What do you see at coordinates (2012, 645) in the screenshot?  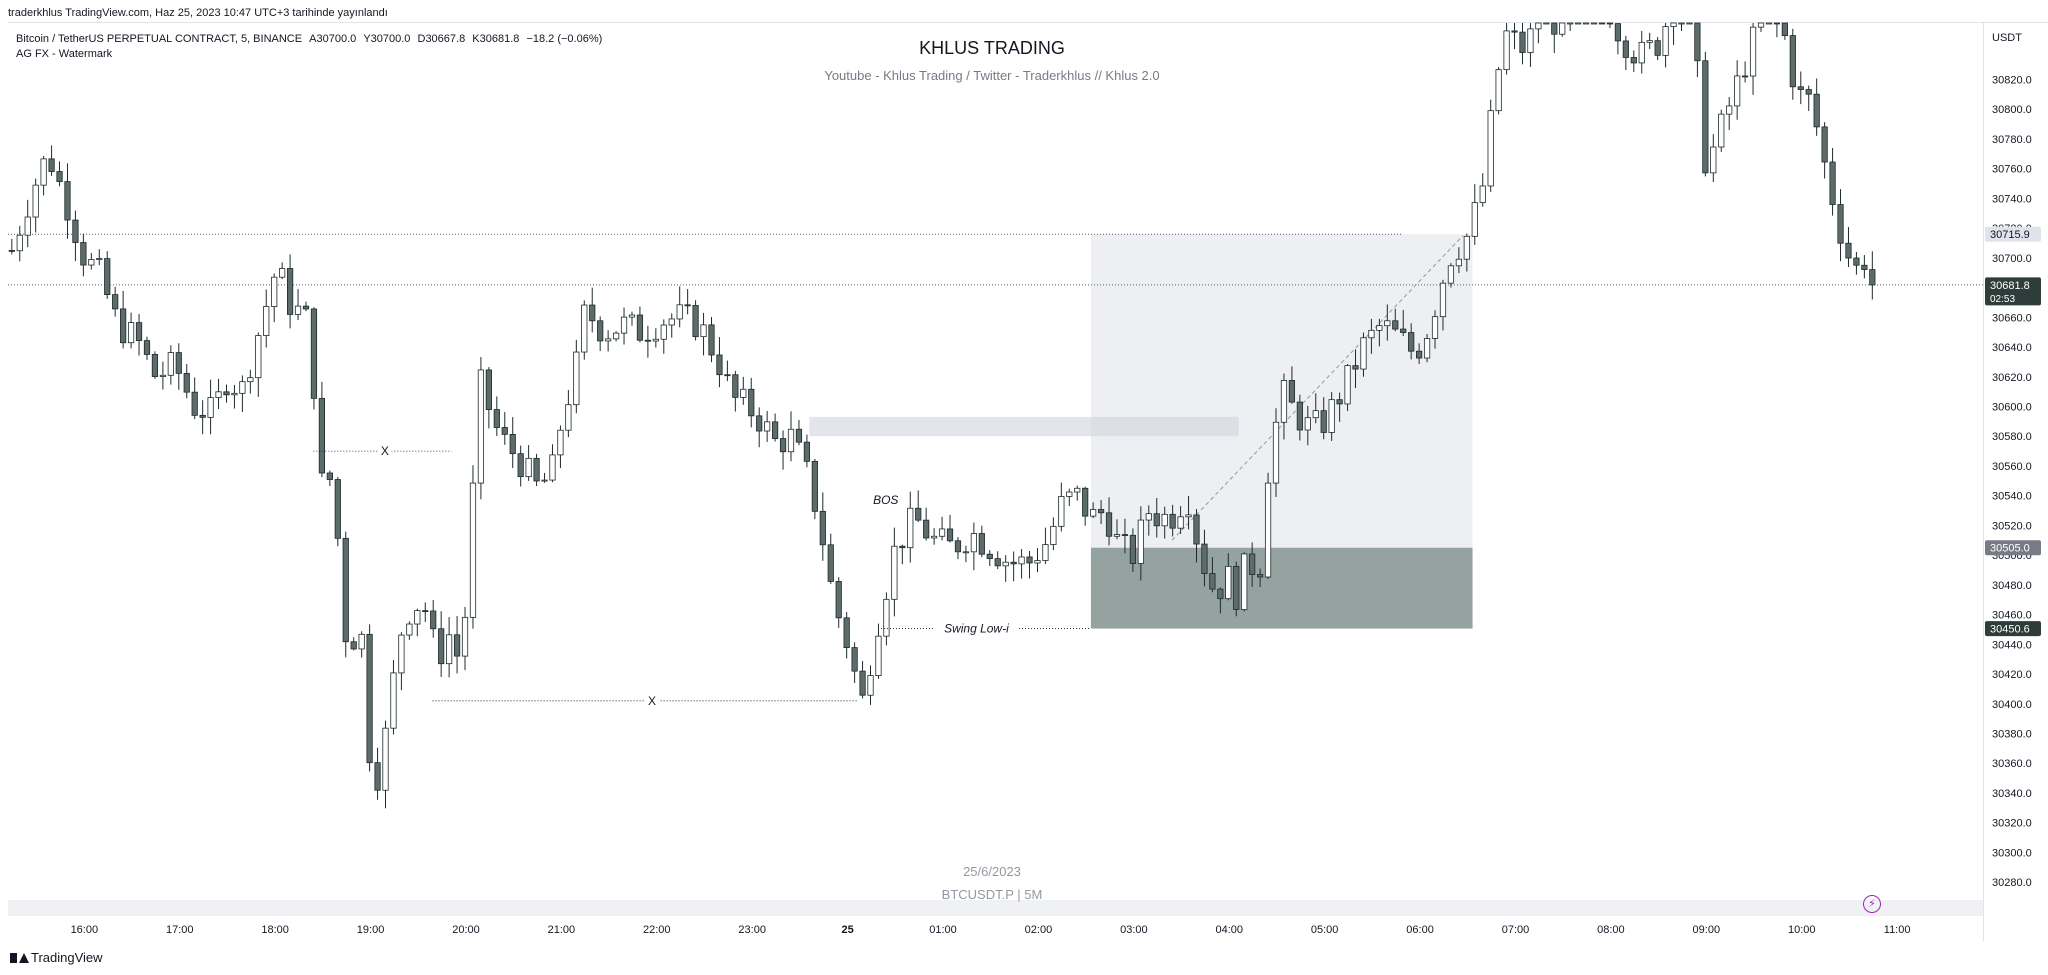 I see `y-tick-label: 30440.0` at bounding box center [2012, 645].